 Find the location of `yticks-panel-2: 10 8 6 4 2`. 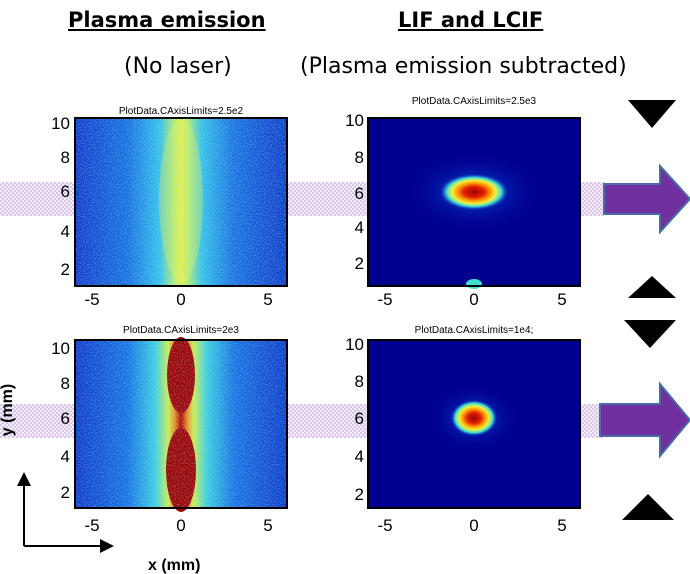

yticks-panel-2: 10 8 6 4 2 is located at coordinates (354, 192).